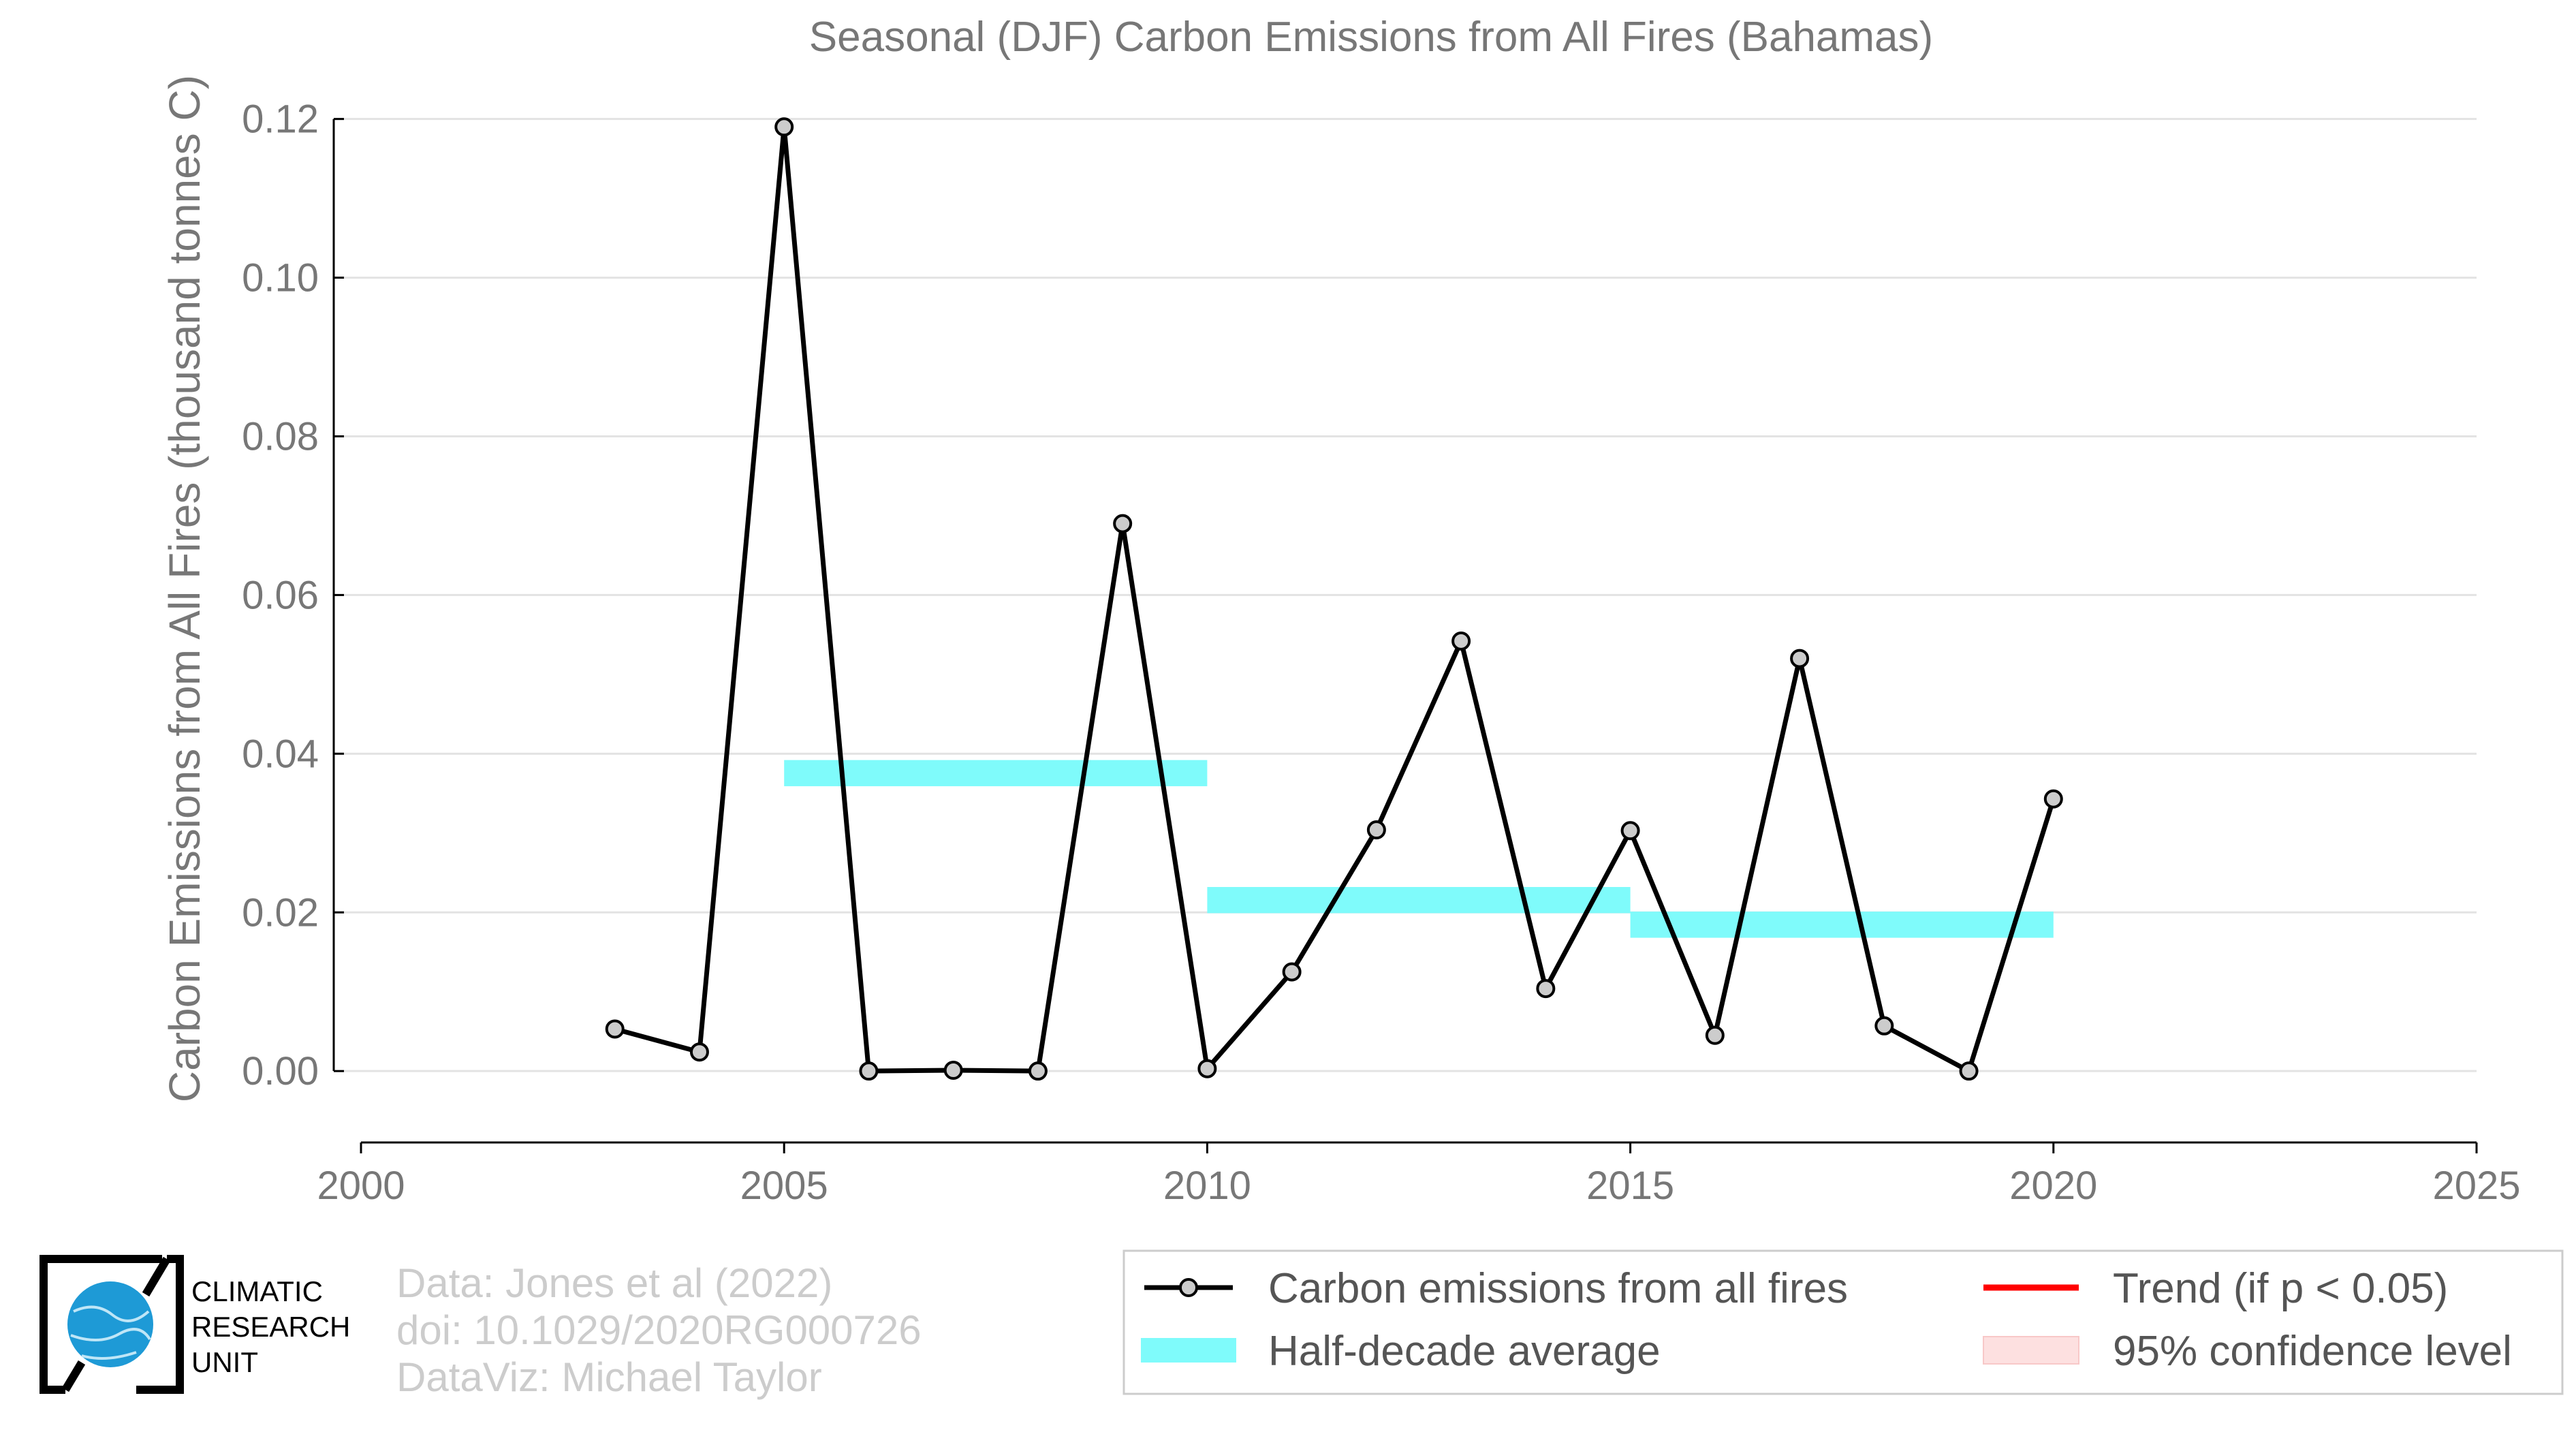 The height and width of the screenshot is (1432, 2576). I want to click on x-tick-label: 2025, so click(2476, 1186).